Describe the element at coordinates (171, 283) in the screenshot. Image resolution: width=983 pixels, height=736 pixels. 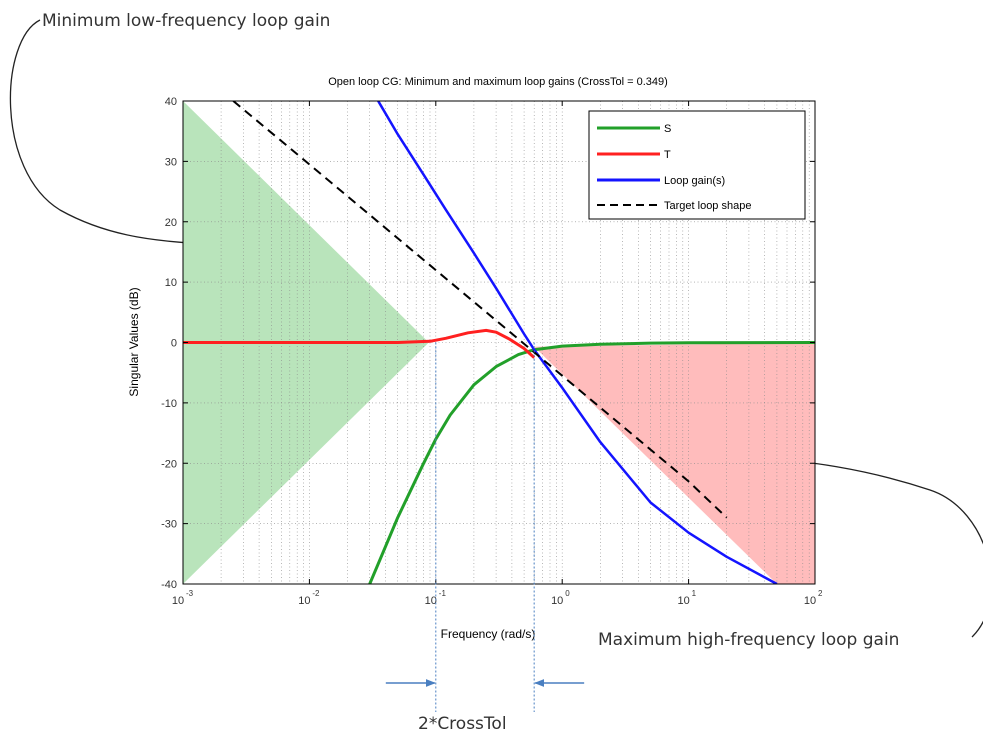
I see `y-tick-label: 10` at that location.